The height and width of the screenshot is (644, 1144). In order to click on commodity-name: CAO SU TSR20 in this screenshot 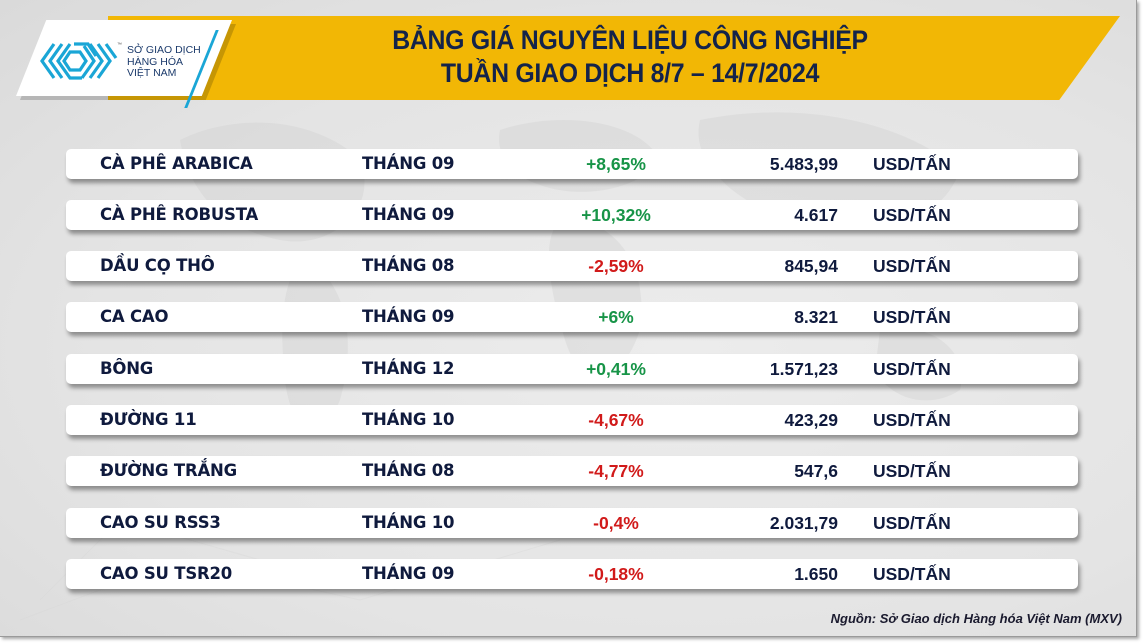, I will do `click(166, 573)`.